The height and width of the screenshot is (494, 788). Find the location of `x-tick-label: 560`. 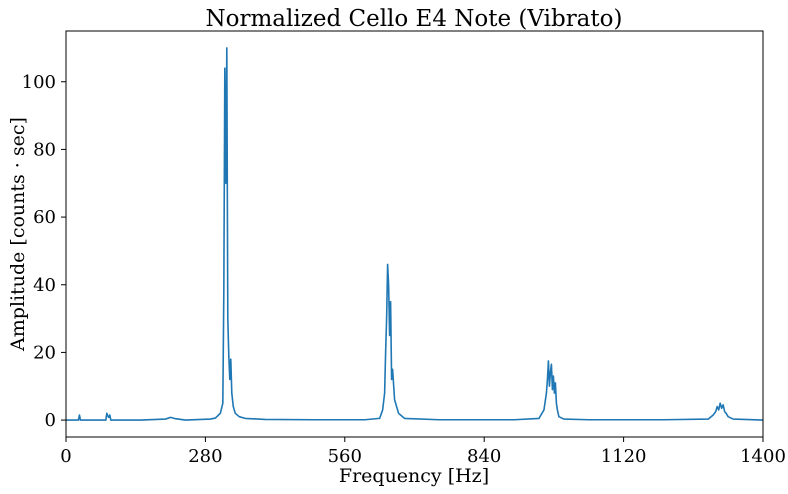

x-tick-label: 560 is located at coordinates (345, 456).